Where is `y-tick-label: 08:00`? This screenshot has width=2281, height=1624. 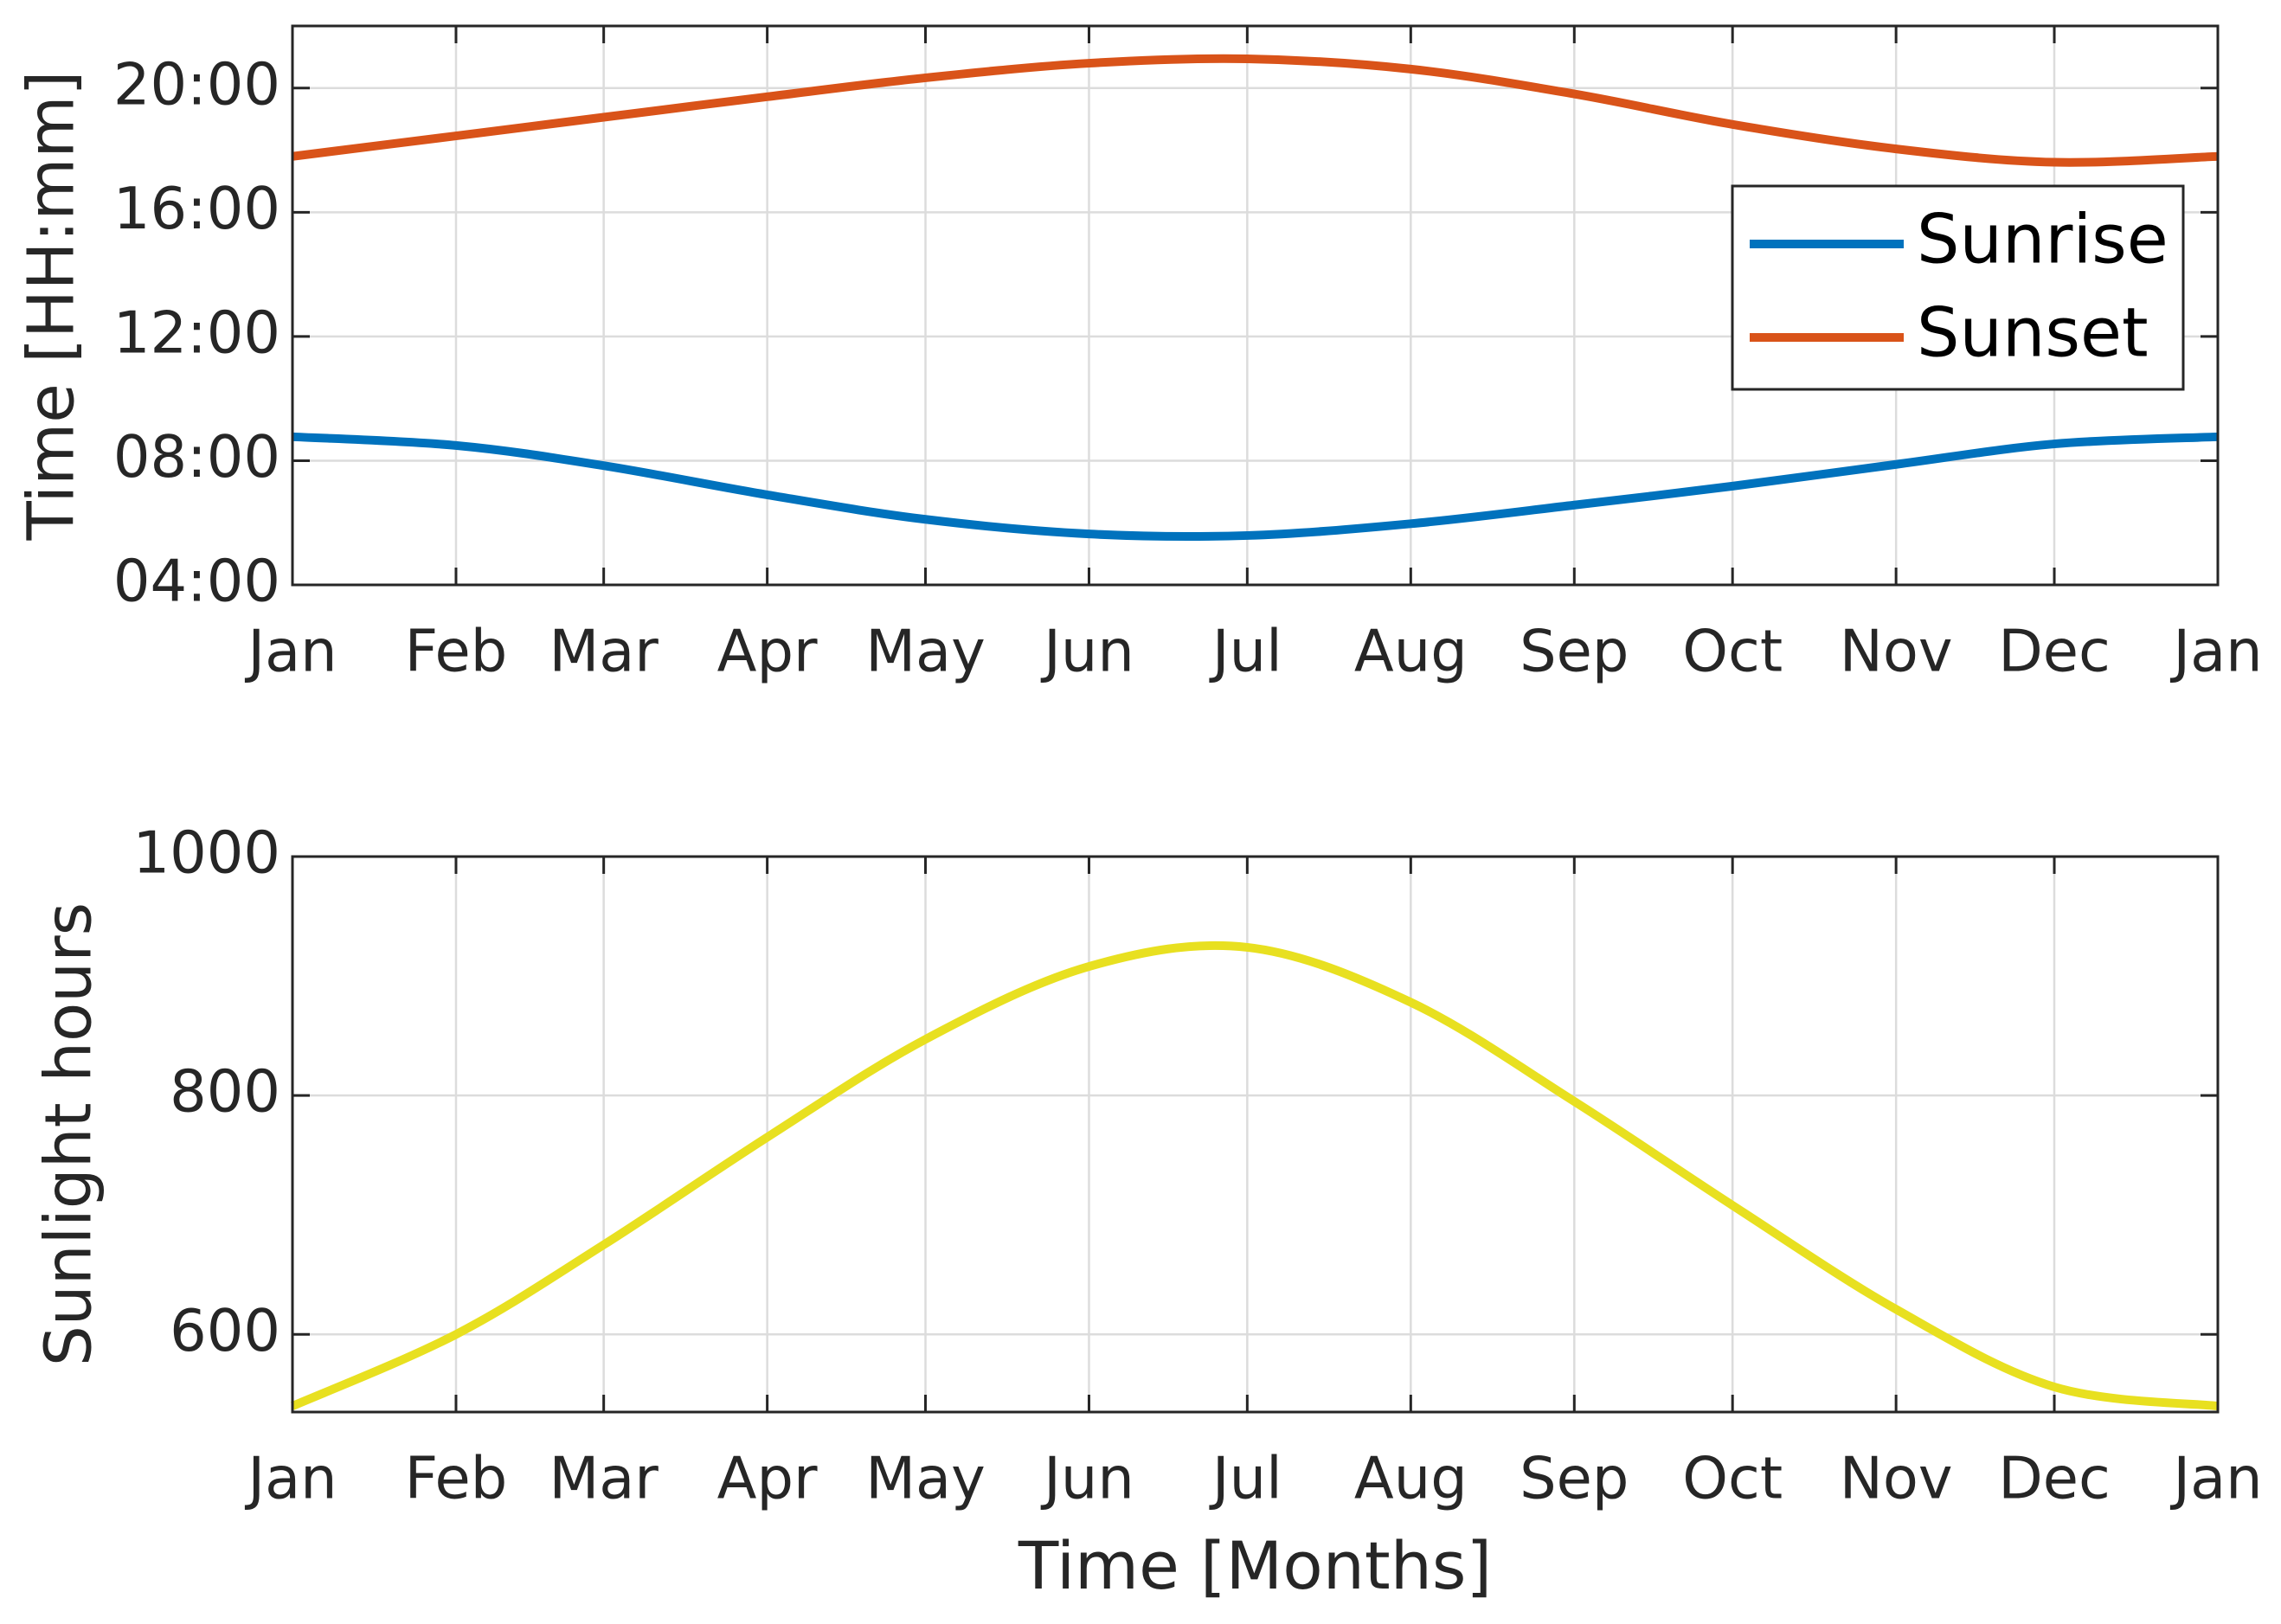 y-tick-label: 08:00 is located at coordinates (196, 457).